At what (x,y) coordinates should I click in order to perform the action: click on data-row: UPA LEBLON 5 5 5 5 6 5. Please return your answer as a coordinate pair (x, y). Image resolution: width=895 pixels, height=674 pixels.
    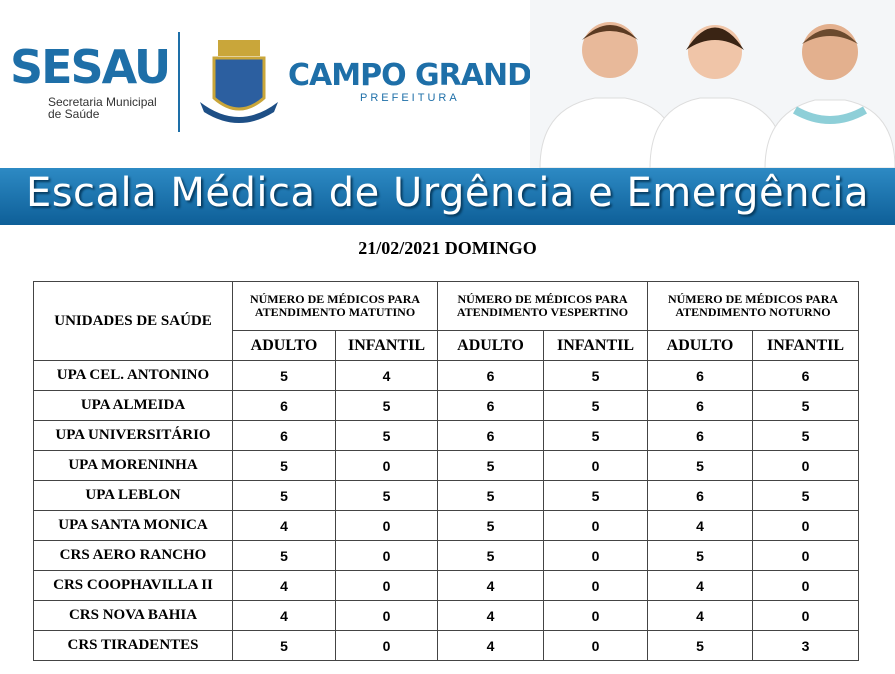
    Looking at the image, I should click on (446, 495).